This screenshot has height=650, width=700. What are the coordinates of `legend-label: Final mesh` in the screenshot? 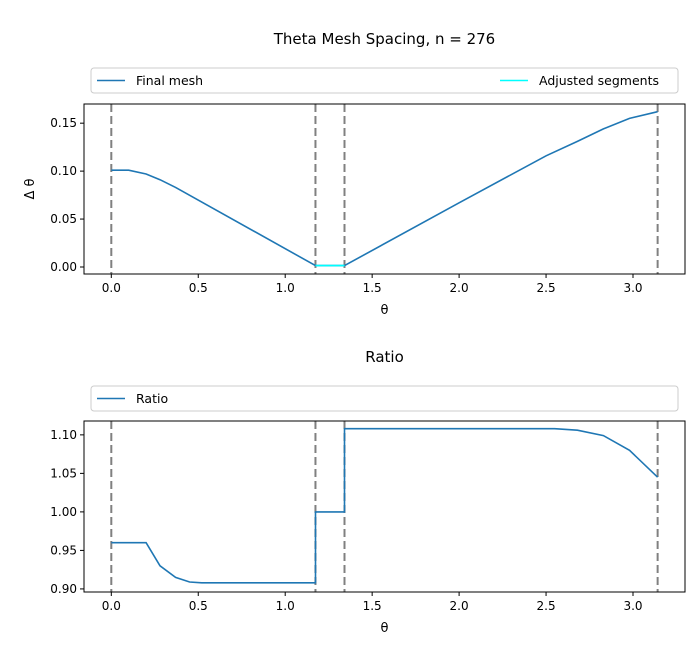 It's located at (169, 80).